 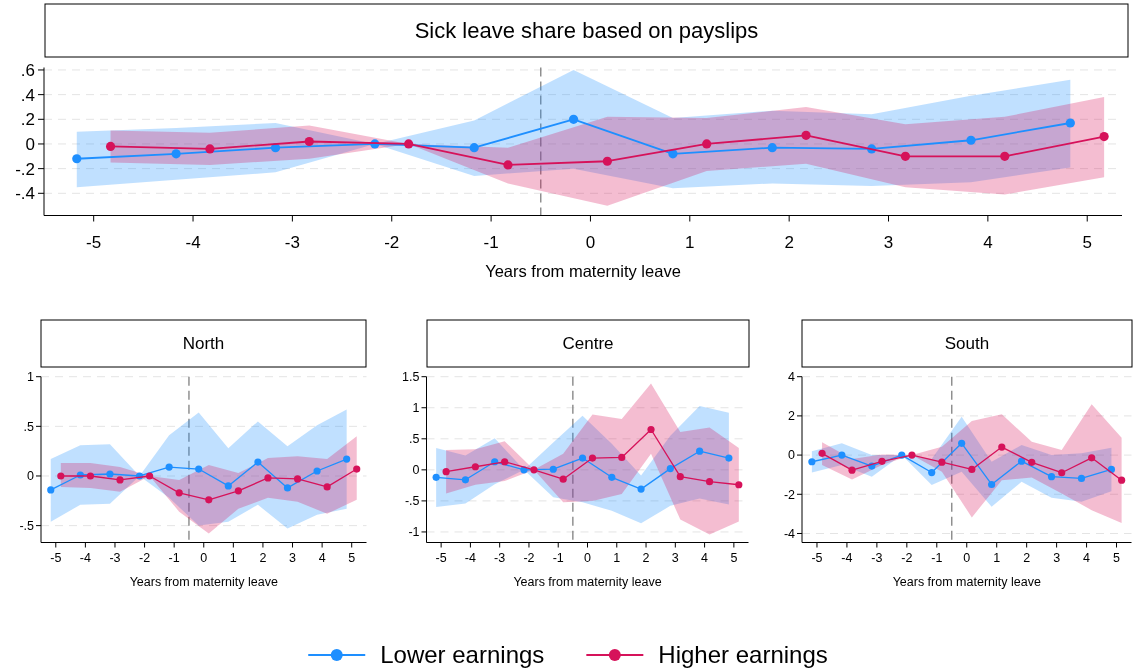 I want to click on y-tick-label: 2, so click(x=792, y=416).